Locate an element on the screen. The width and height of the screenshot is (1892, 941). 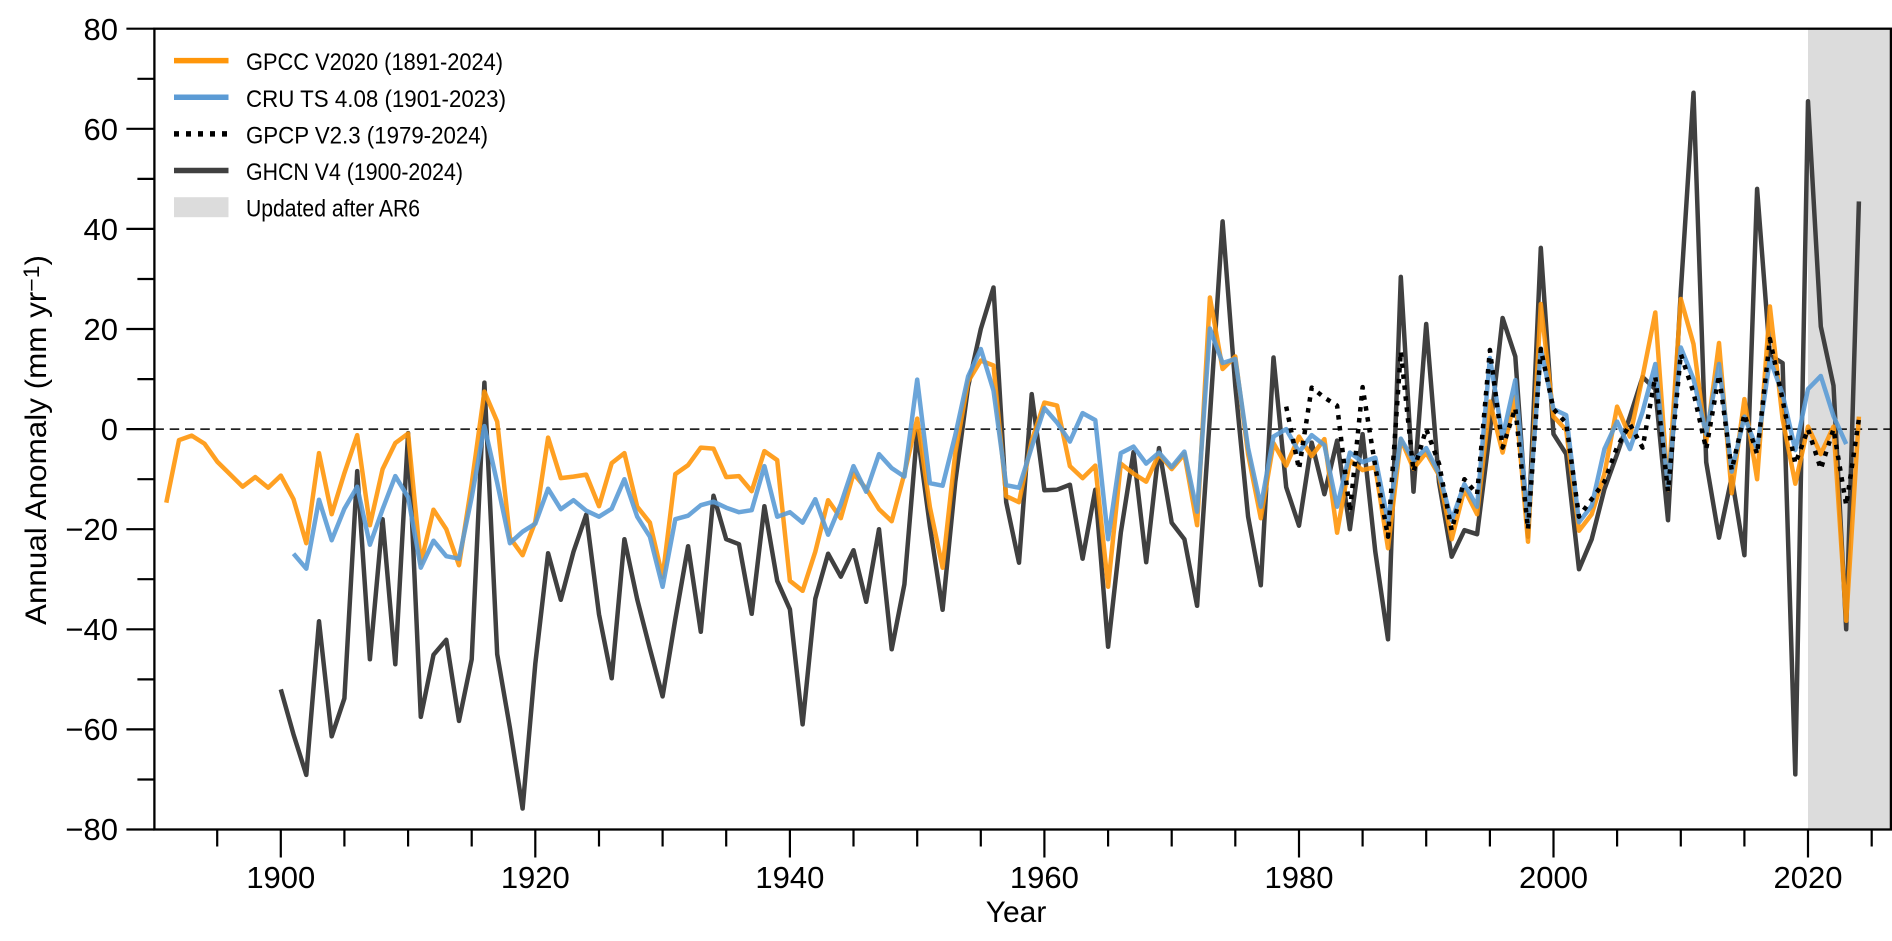
svg-text: Year is located at coordinates (1016, 912).